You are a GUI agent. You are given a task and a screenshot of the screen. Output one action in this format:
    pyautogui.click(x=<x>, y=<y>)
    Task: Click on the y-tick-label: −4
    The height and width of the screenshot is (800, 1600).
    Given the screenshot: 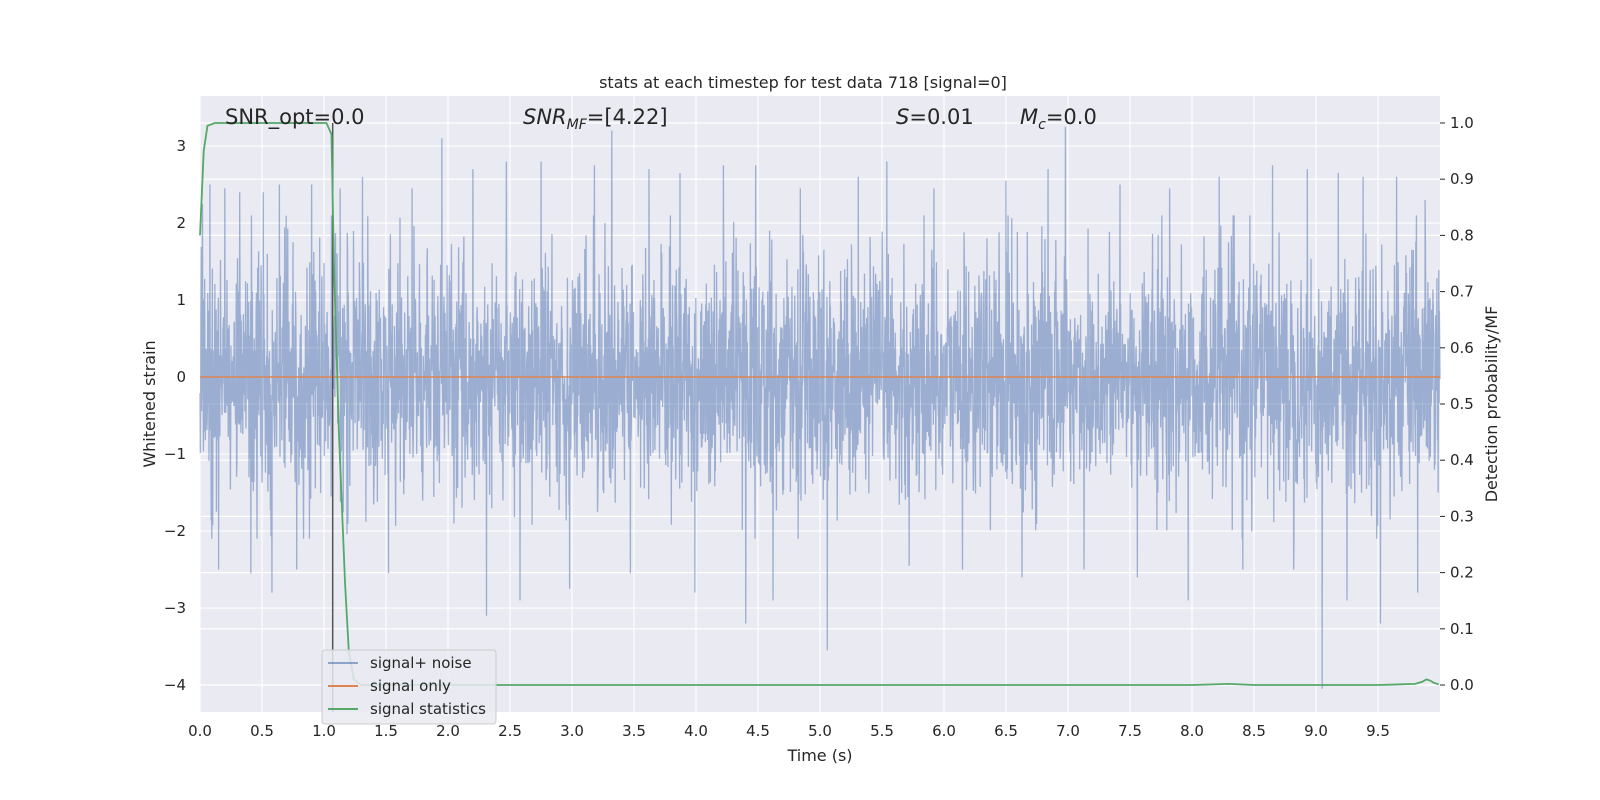 What is the action you would take?
    pyautogui.click(x=175, y=685)
    